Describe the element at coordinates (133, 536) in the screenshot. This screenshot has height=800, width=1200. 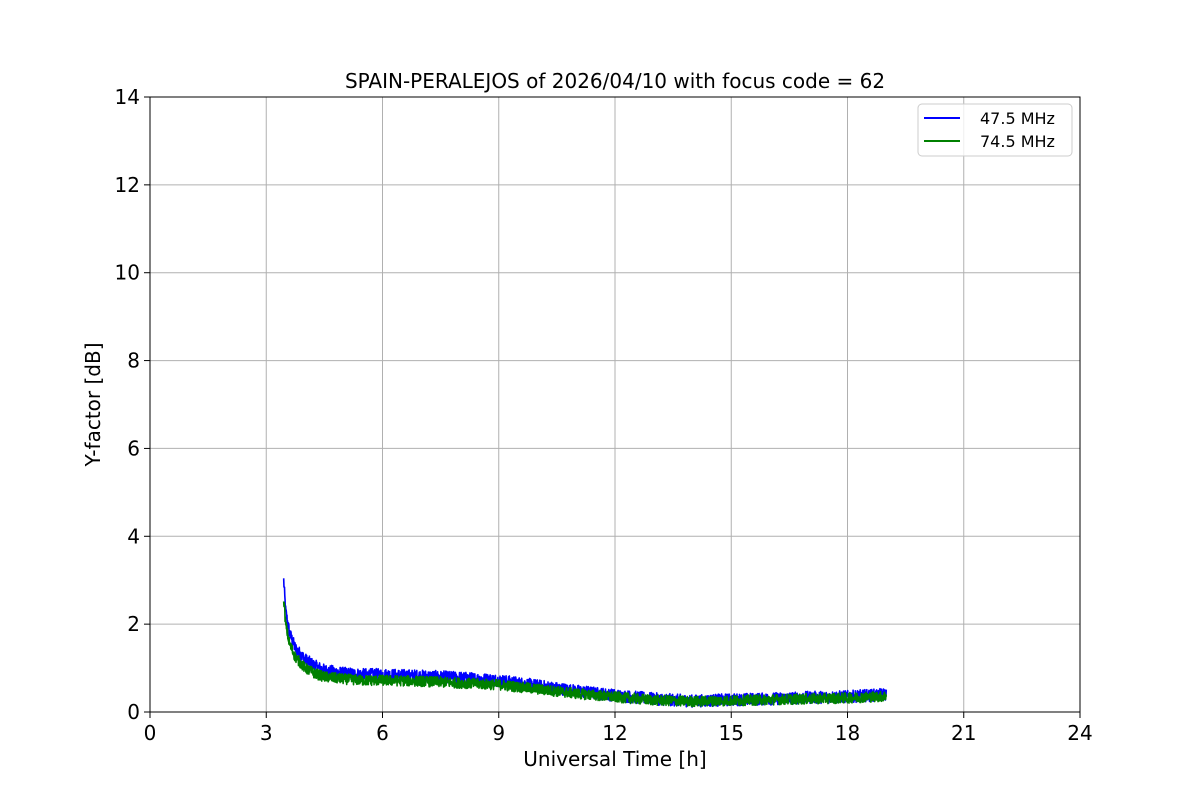
I see `y-tick-label: 4` at that location.